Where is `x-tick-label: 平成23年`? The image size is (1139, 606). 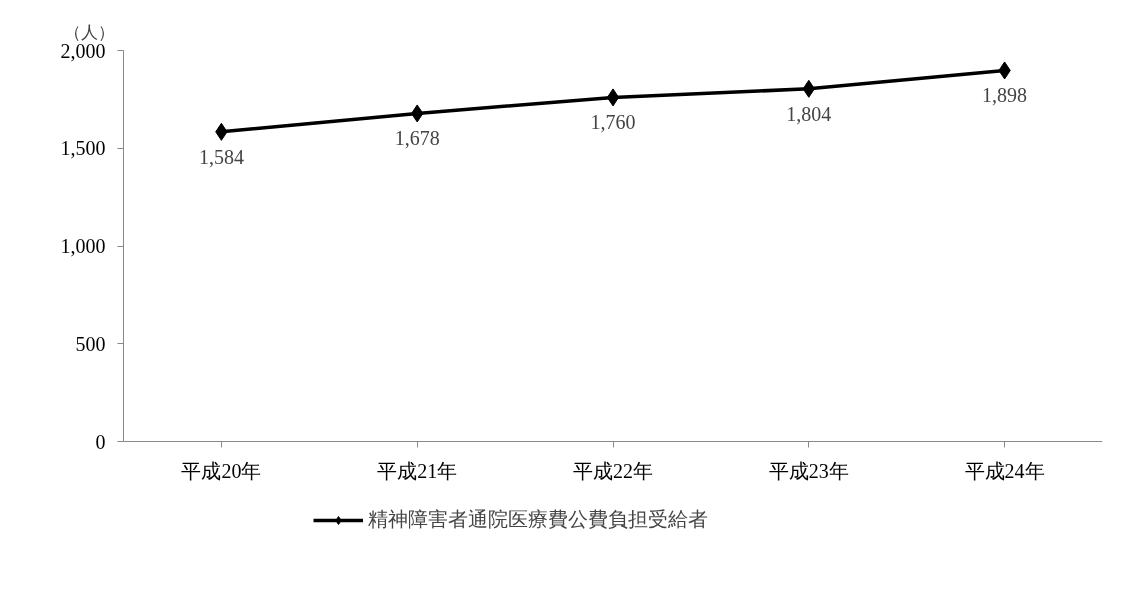
x-tick-label: 平成23年 is located at coordinates (808, 470).